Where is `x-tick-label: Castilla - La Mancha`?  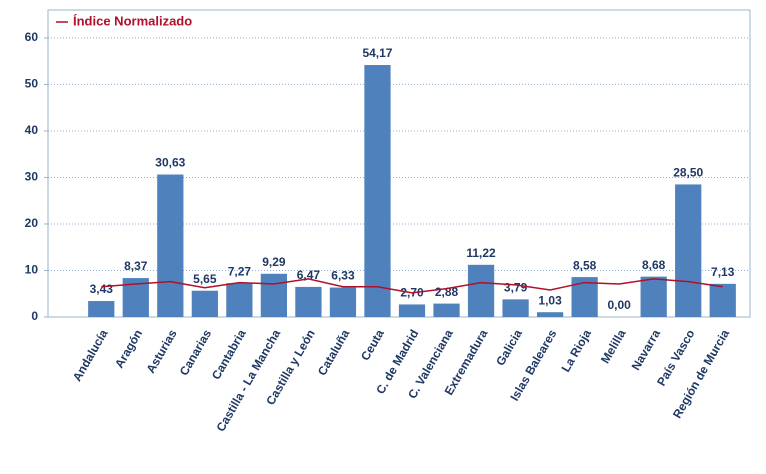 x-tick-label: Castilla - La Mancha is located at coordinates (248, 380).